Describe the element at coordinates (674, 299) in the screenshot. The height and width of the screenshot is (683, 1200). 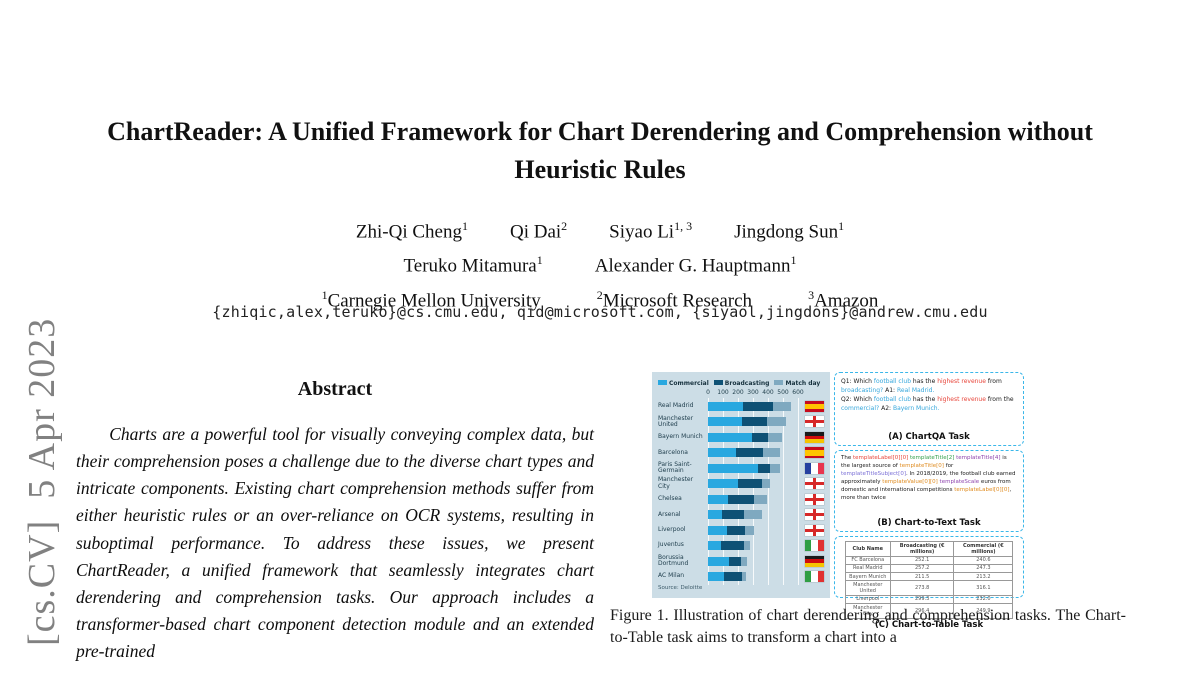
I see `author-entry: 2Microsoft Research` at that location.